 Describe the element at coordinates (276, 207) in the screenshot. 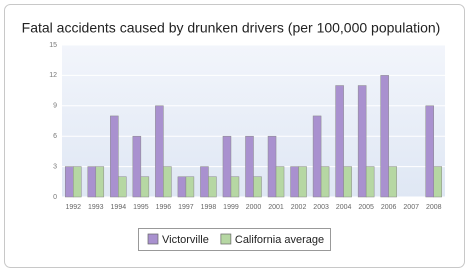

I see `x-tick-label: 2001` at that location.